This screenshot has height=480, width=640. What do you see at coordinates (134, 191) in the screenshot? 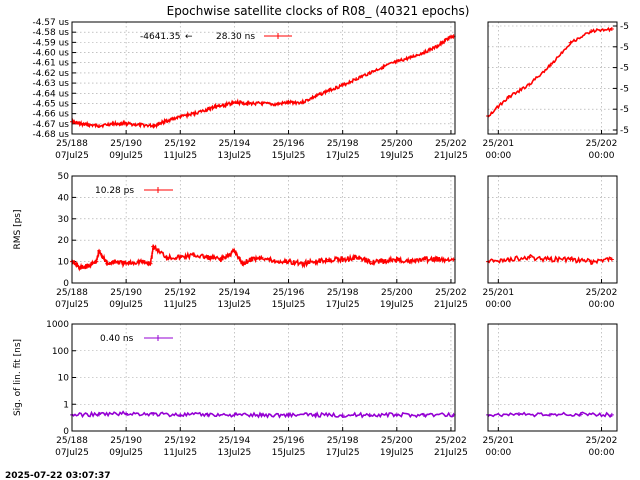
I see `legend: 10.28 ps` at bounding box center [134, 191].